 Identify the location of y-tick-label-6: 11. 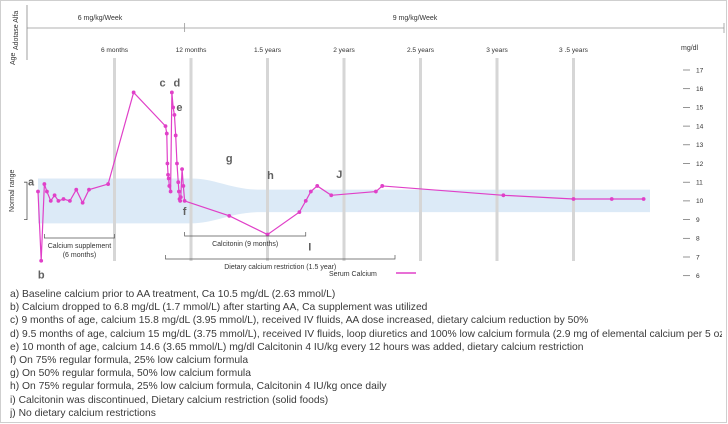
(699, 183).